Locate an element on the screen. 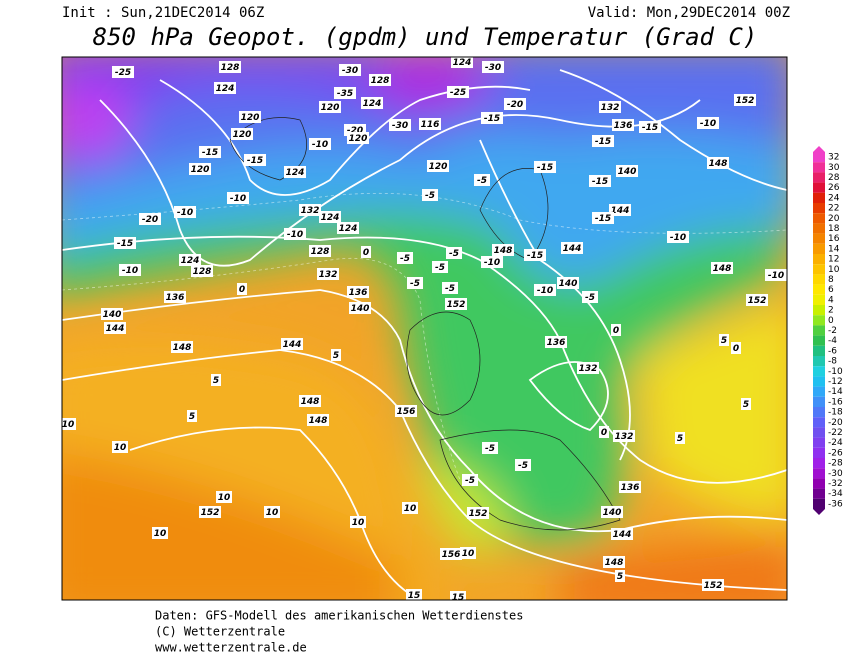 The image size is (850, 657). legend-label: -10 is located at coordinates (835, 372).